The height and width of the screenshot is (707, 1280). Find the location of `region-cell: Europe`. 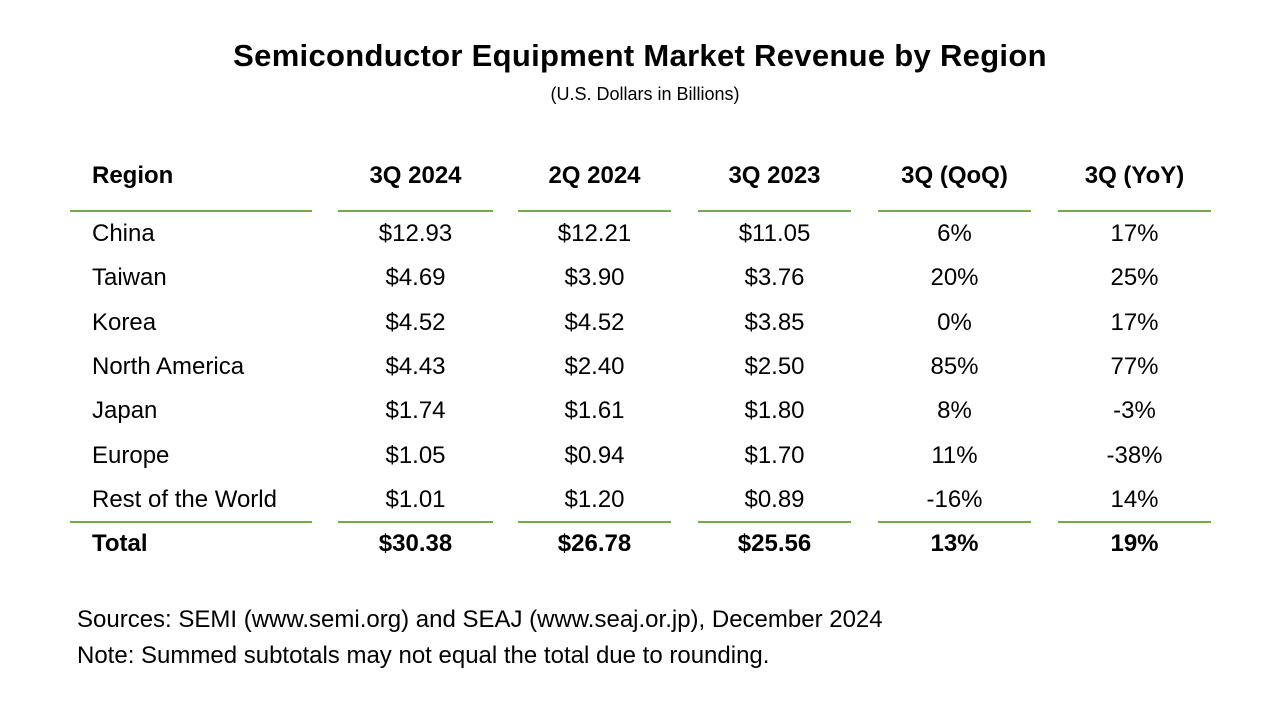

region-cell: Europe is located at coordinates (131, 455).